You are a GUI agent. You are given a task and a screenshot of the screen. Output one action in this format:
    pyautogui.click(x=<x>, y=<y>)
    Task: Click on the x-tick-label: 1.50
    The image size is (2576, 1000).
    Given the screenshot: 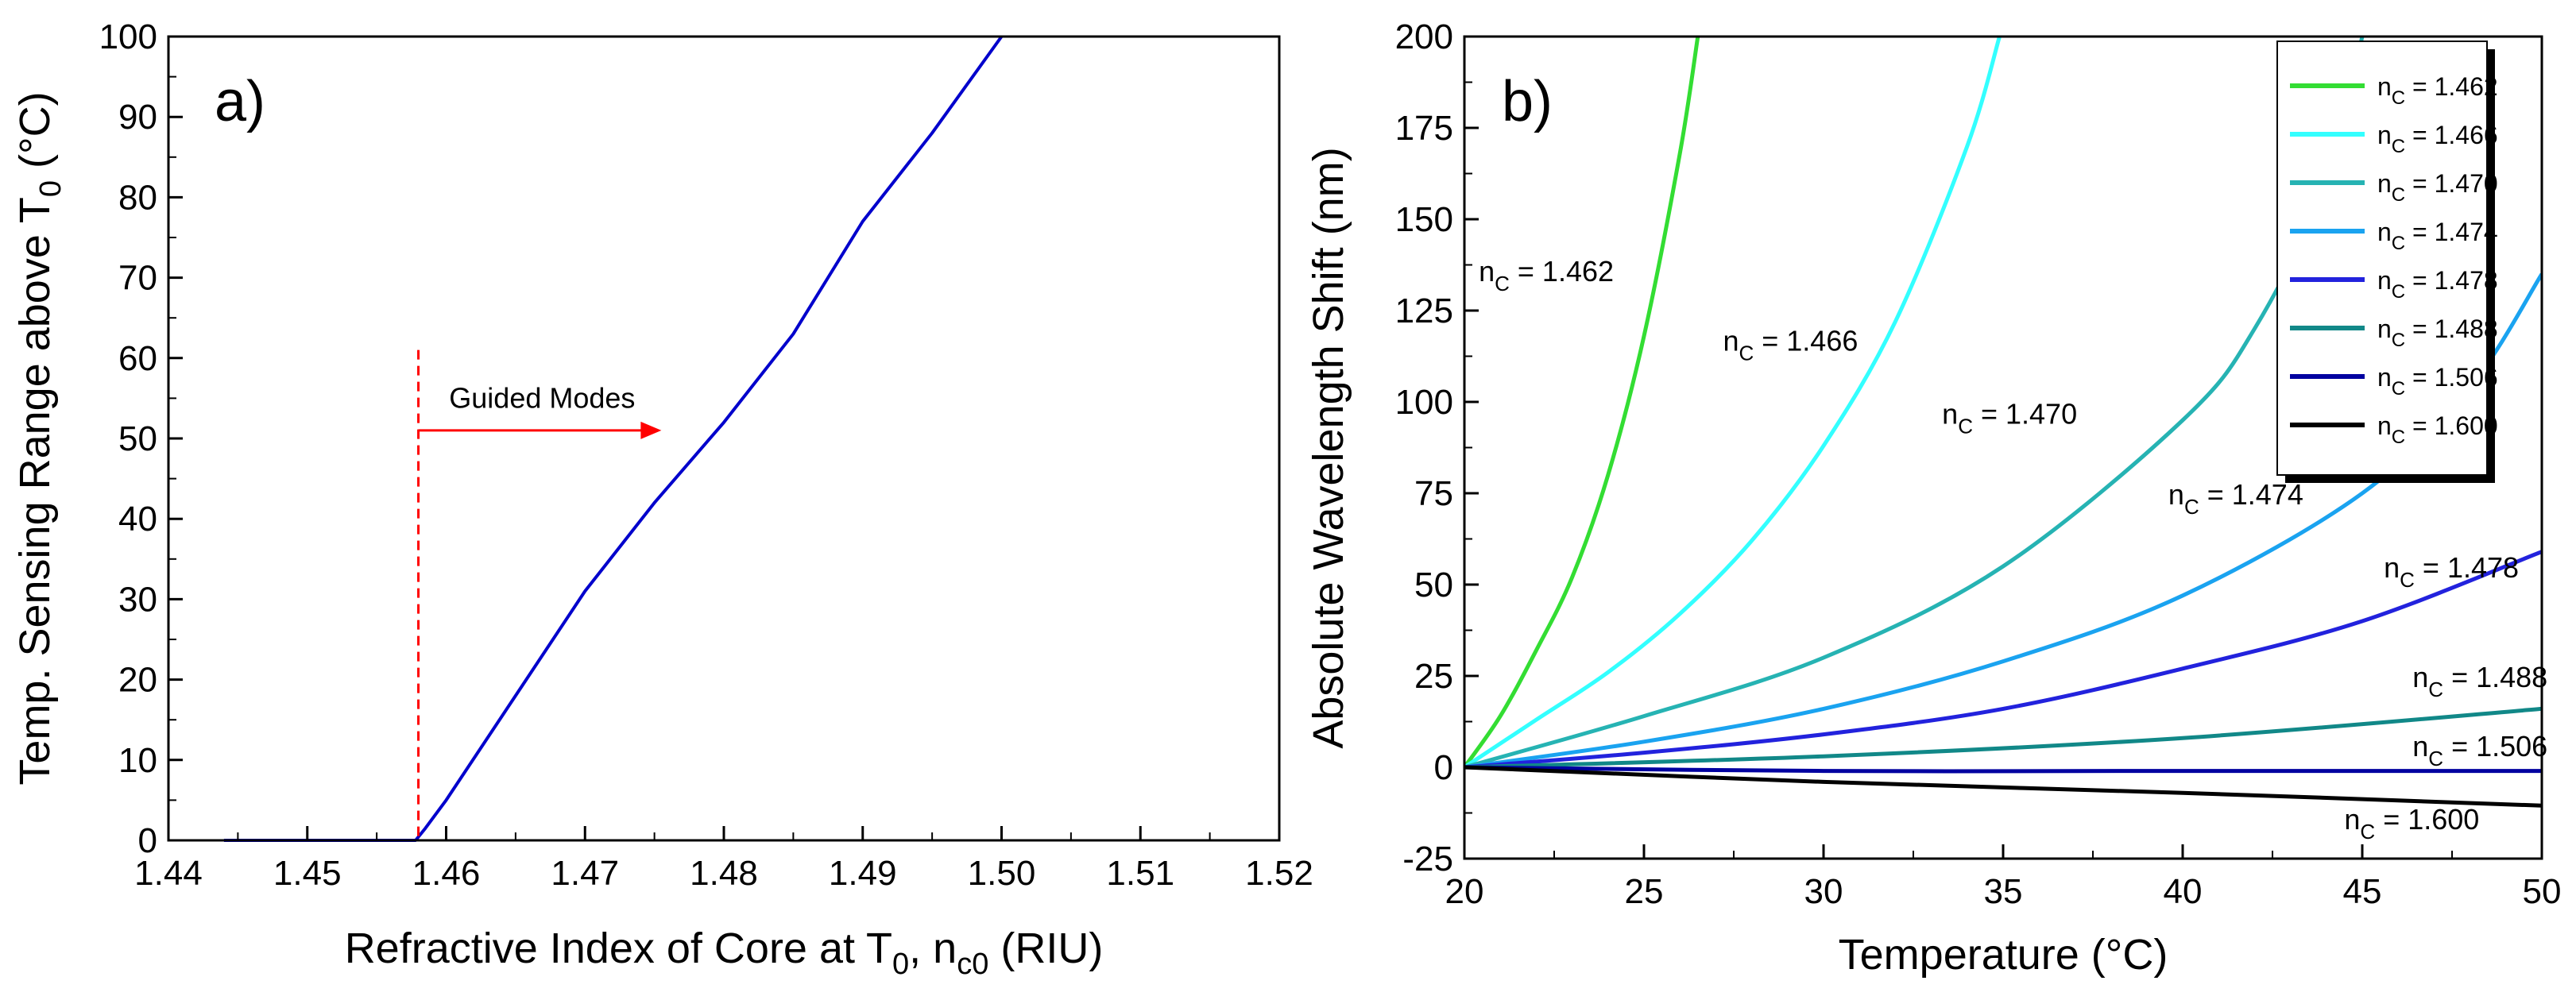 What is the action you would take?
    pyautogui.click(x=1002, y=873)
    